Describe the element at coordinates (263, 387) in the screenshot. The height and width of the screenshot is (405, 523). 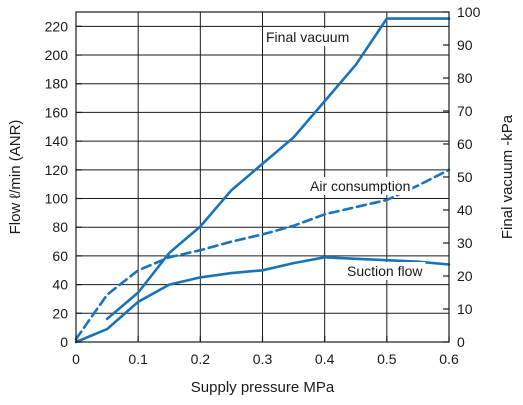
I see `x-axis-title: Supply pressure MPa` at that location.